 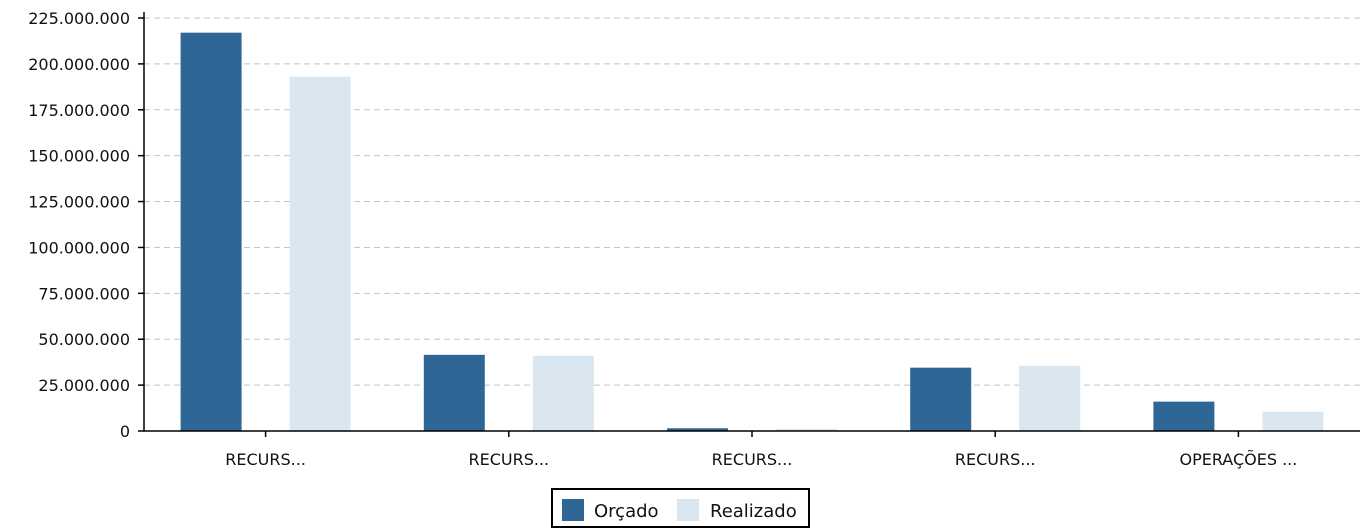 I want to click on legend-swatch-orcado, so click(x=573, y=510).